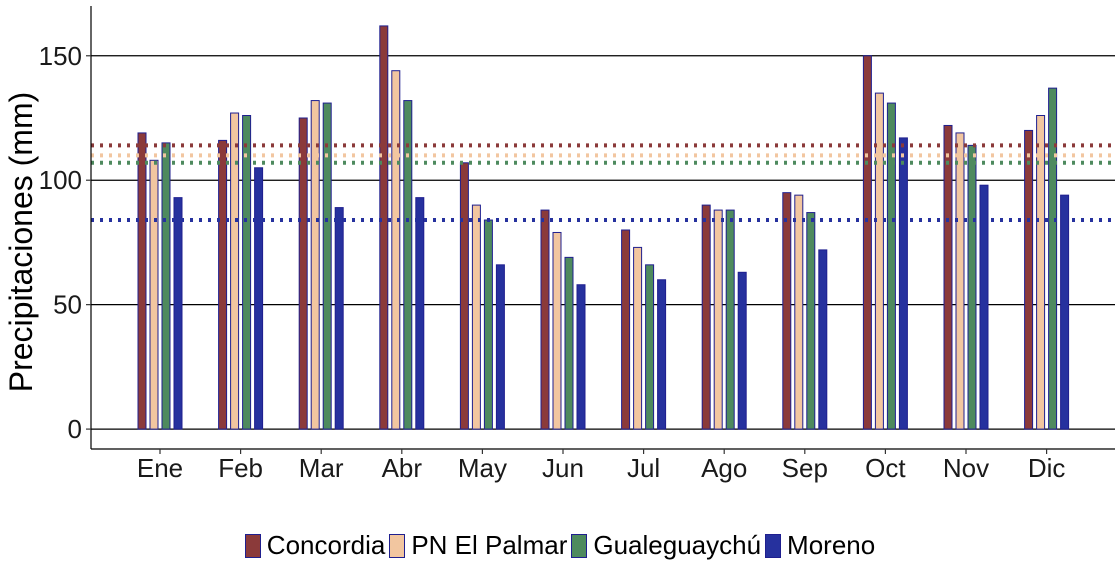 The height and width of the screenshot is (572, 1120). I want to click on y-tick-label: 150, so click(60, 56).